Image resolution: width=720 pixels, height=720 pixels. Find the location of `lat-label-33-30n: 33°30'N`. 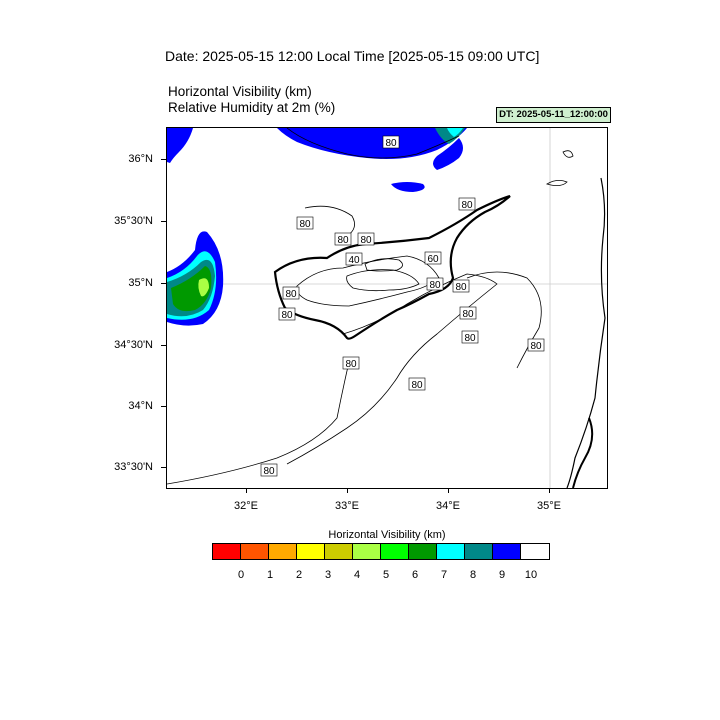

lat-label-33-30n: 33°30'N is located at coordinates (133, 467).